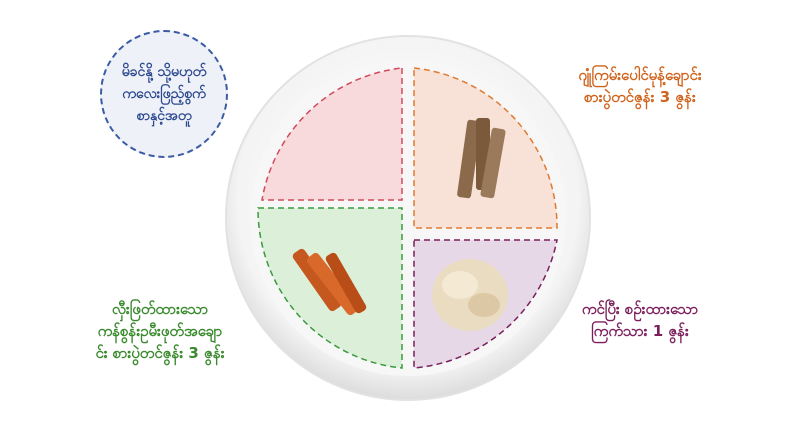  I want to click on label-line: ကြက်သား 1 ဇွန်း, so click(640, 331).